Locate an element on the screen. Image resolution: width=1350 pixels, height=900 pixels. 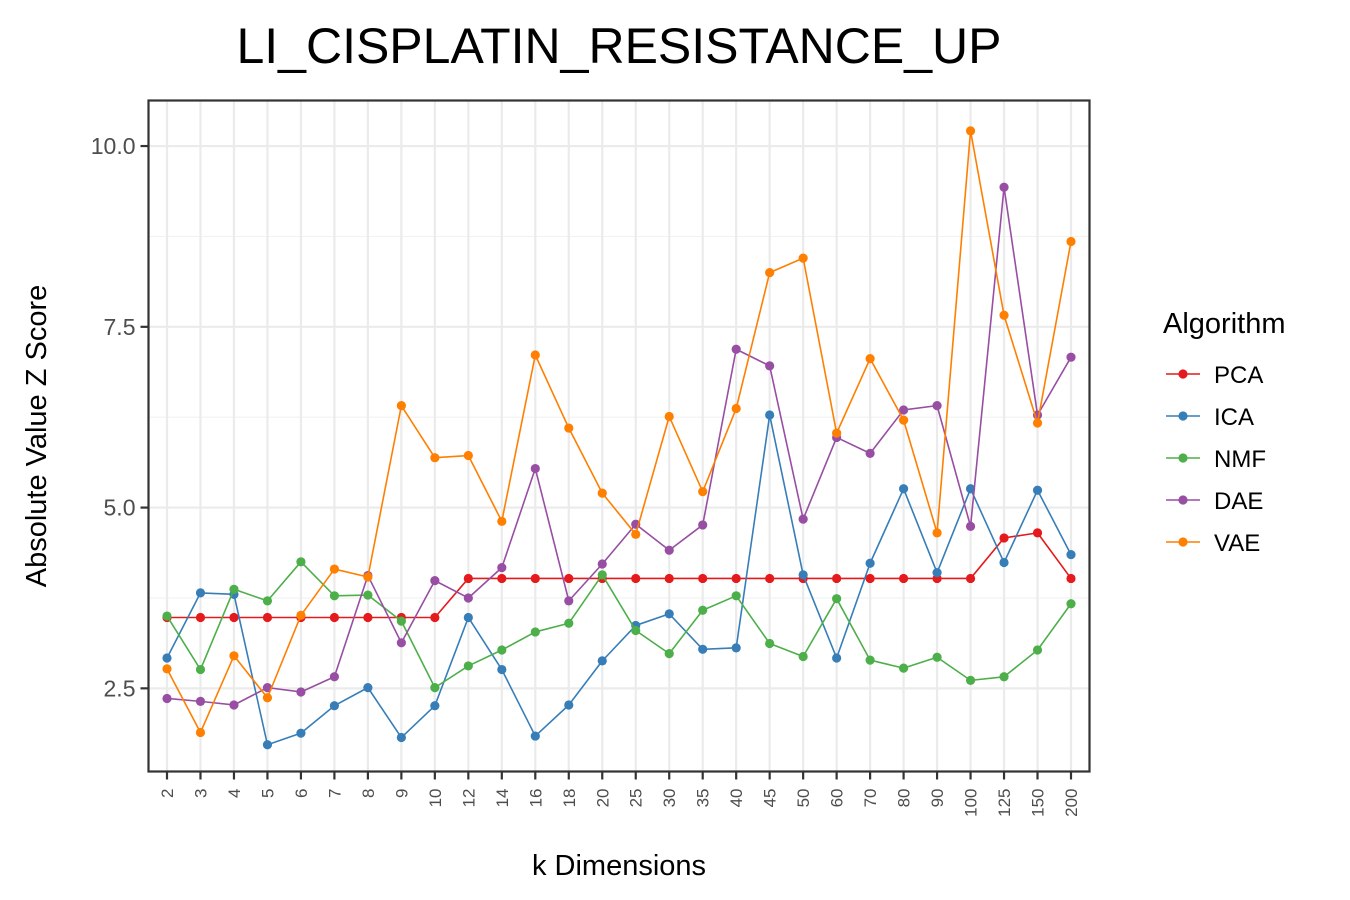
x-tick-label: 18 is located at coordinates (569, 798).